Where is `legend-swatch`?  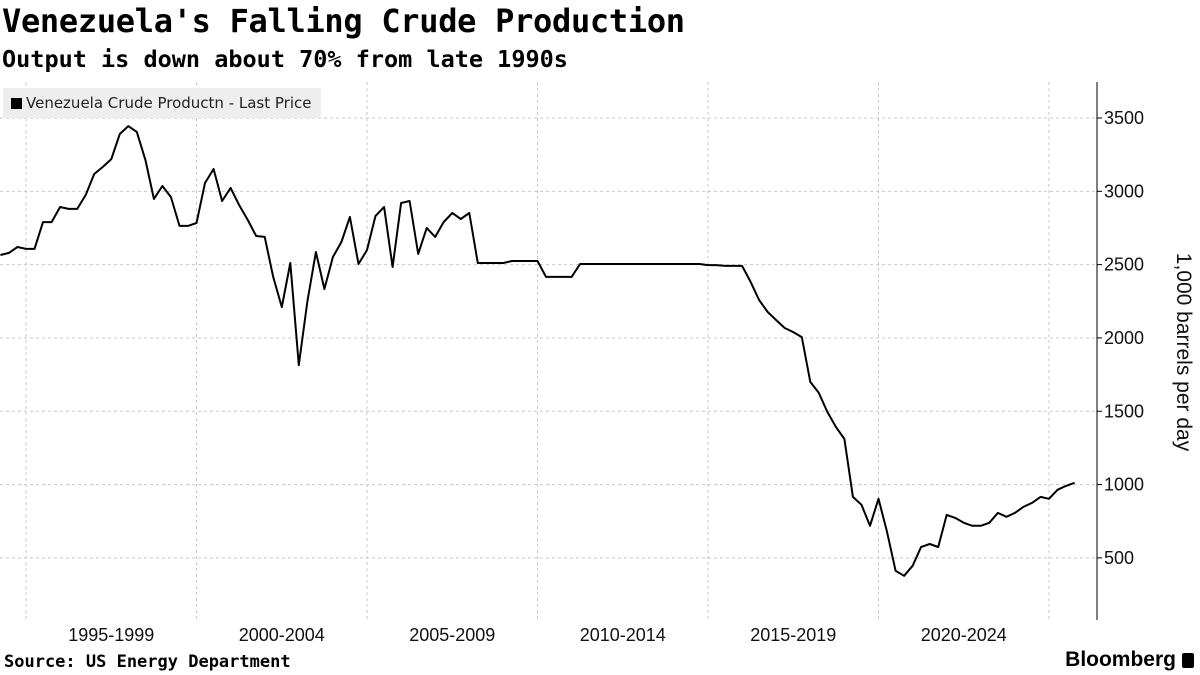 legend-swatch is located at coordinates (16, 103).